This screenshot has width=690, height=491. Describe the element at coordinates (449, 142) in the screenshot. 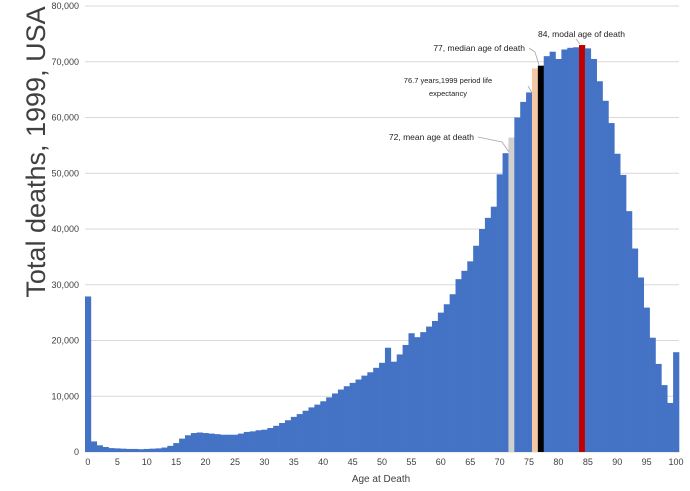

I see `annotation-mean: 72, mean age at death` at that location.